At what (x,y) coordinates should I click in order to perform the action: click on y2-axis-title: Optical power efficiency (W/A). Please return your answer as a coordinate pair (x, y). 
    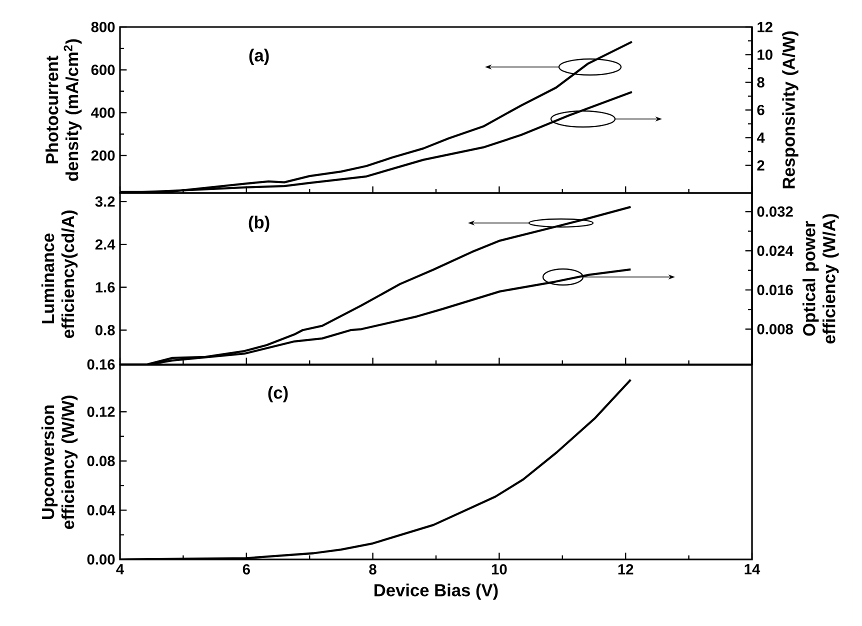
    Looking at the image, I should click on (820, 279).